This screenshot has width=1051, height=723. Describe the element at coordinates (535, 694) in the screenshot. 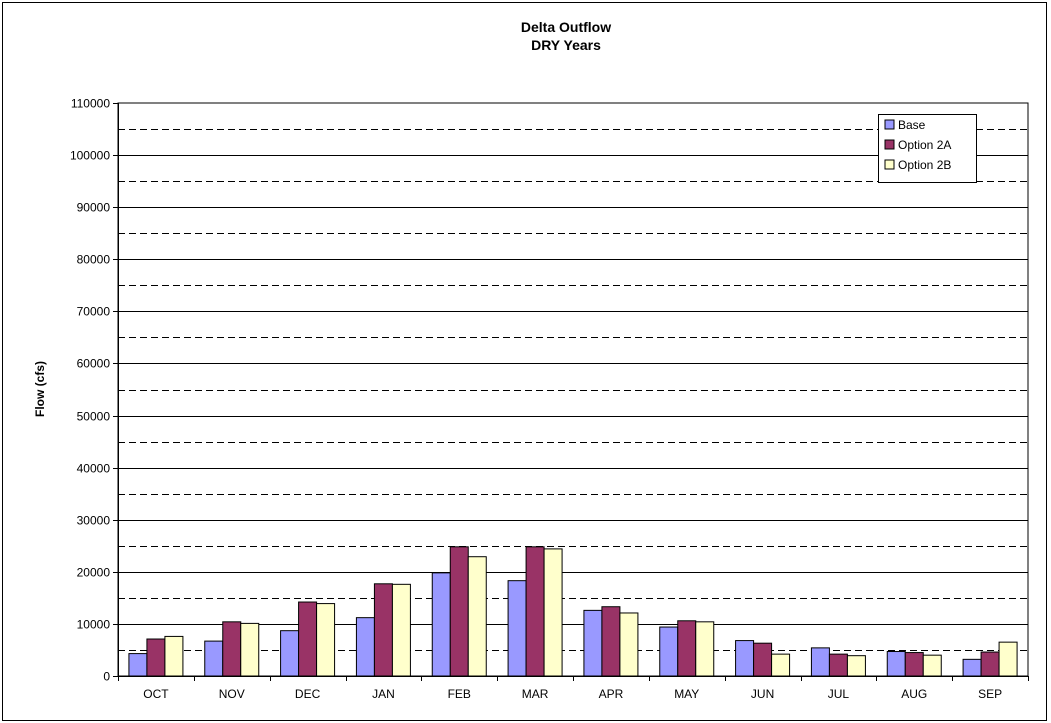

I see `x-tick-label: MAR` at that location.